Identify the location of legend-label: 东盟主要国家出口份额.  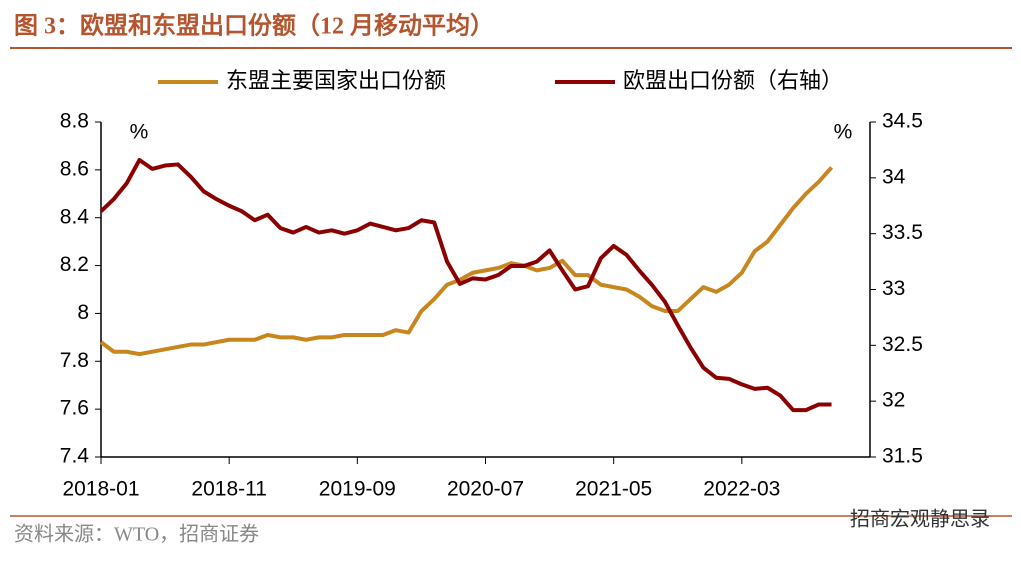
(336, 80).